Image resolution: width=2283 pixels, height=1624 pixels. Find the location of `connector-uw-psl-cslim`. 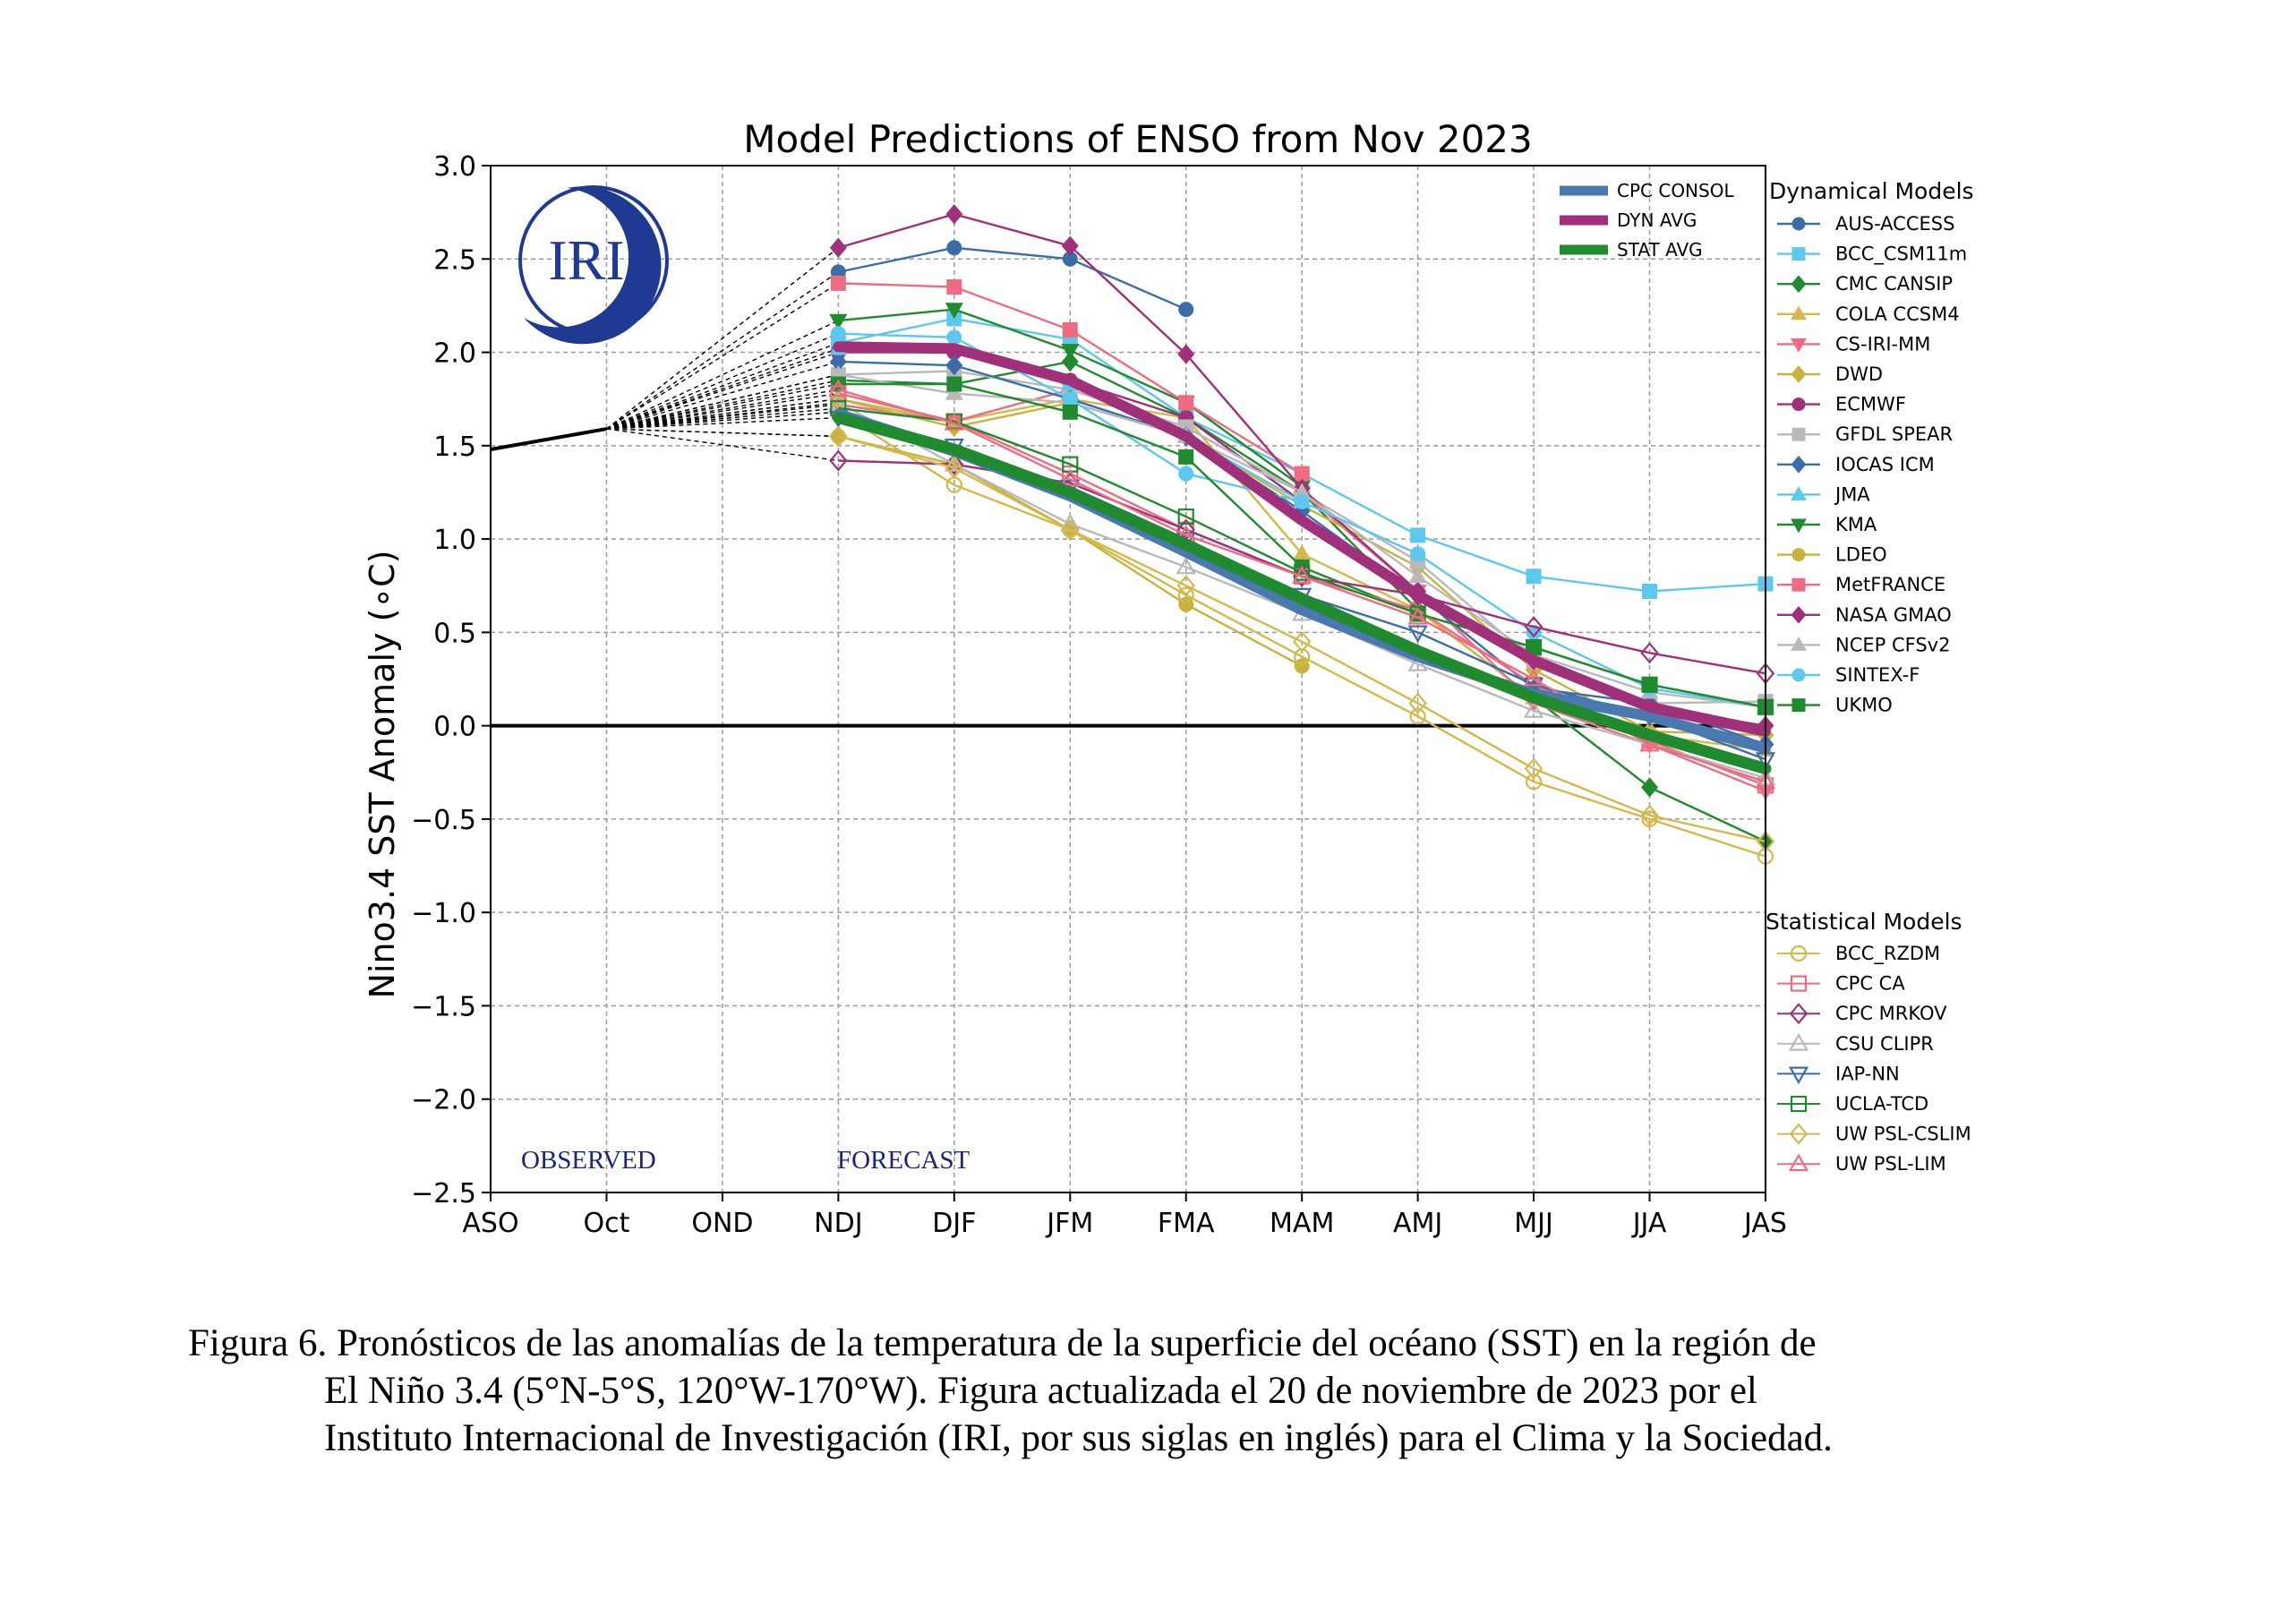

connector-uw-psl-cslim is located at coordinates (722, 433).